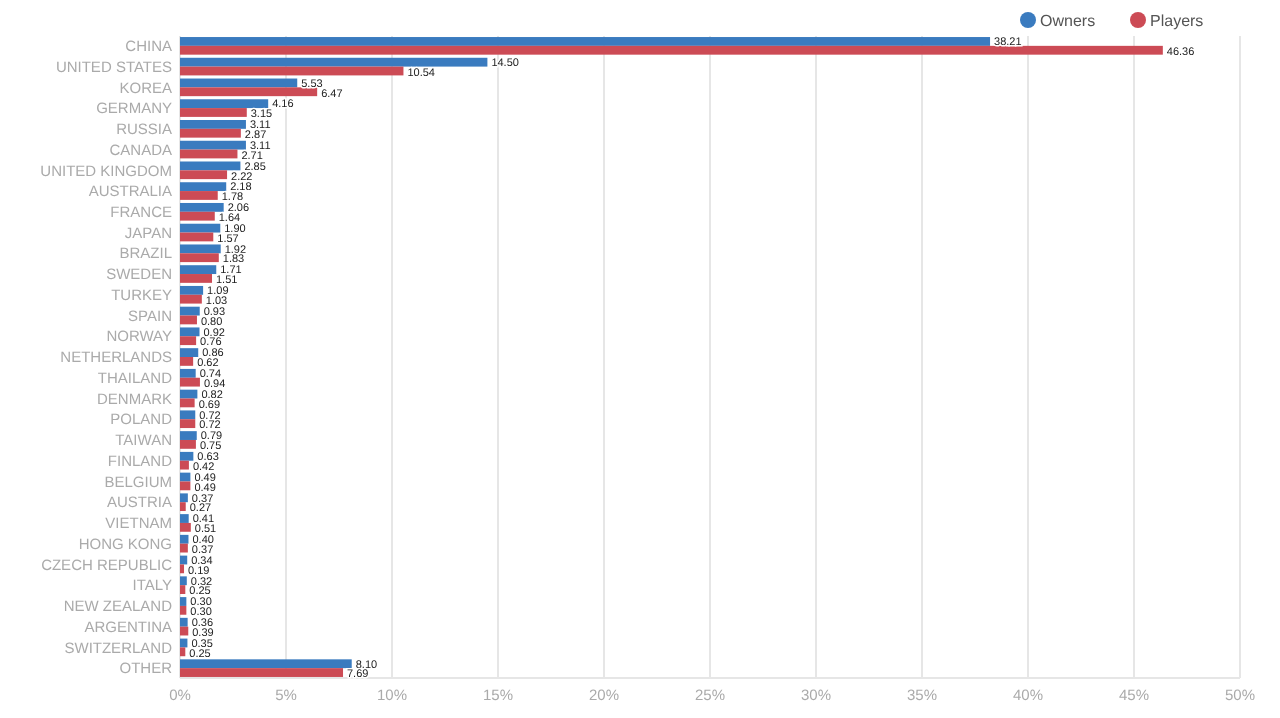 The width and height of the screenshot is (1280, 718). I want to click on legend-label: Players, so click(1177, 21).